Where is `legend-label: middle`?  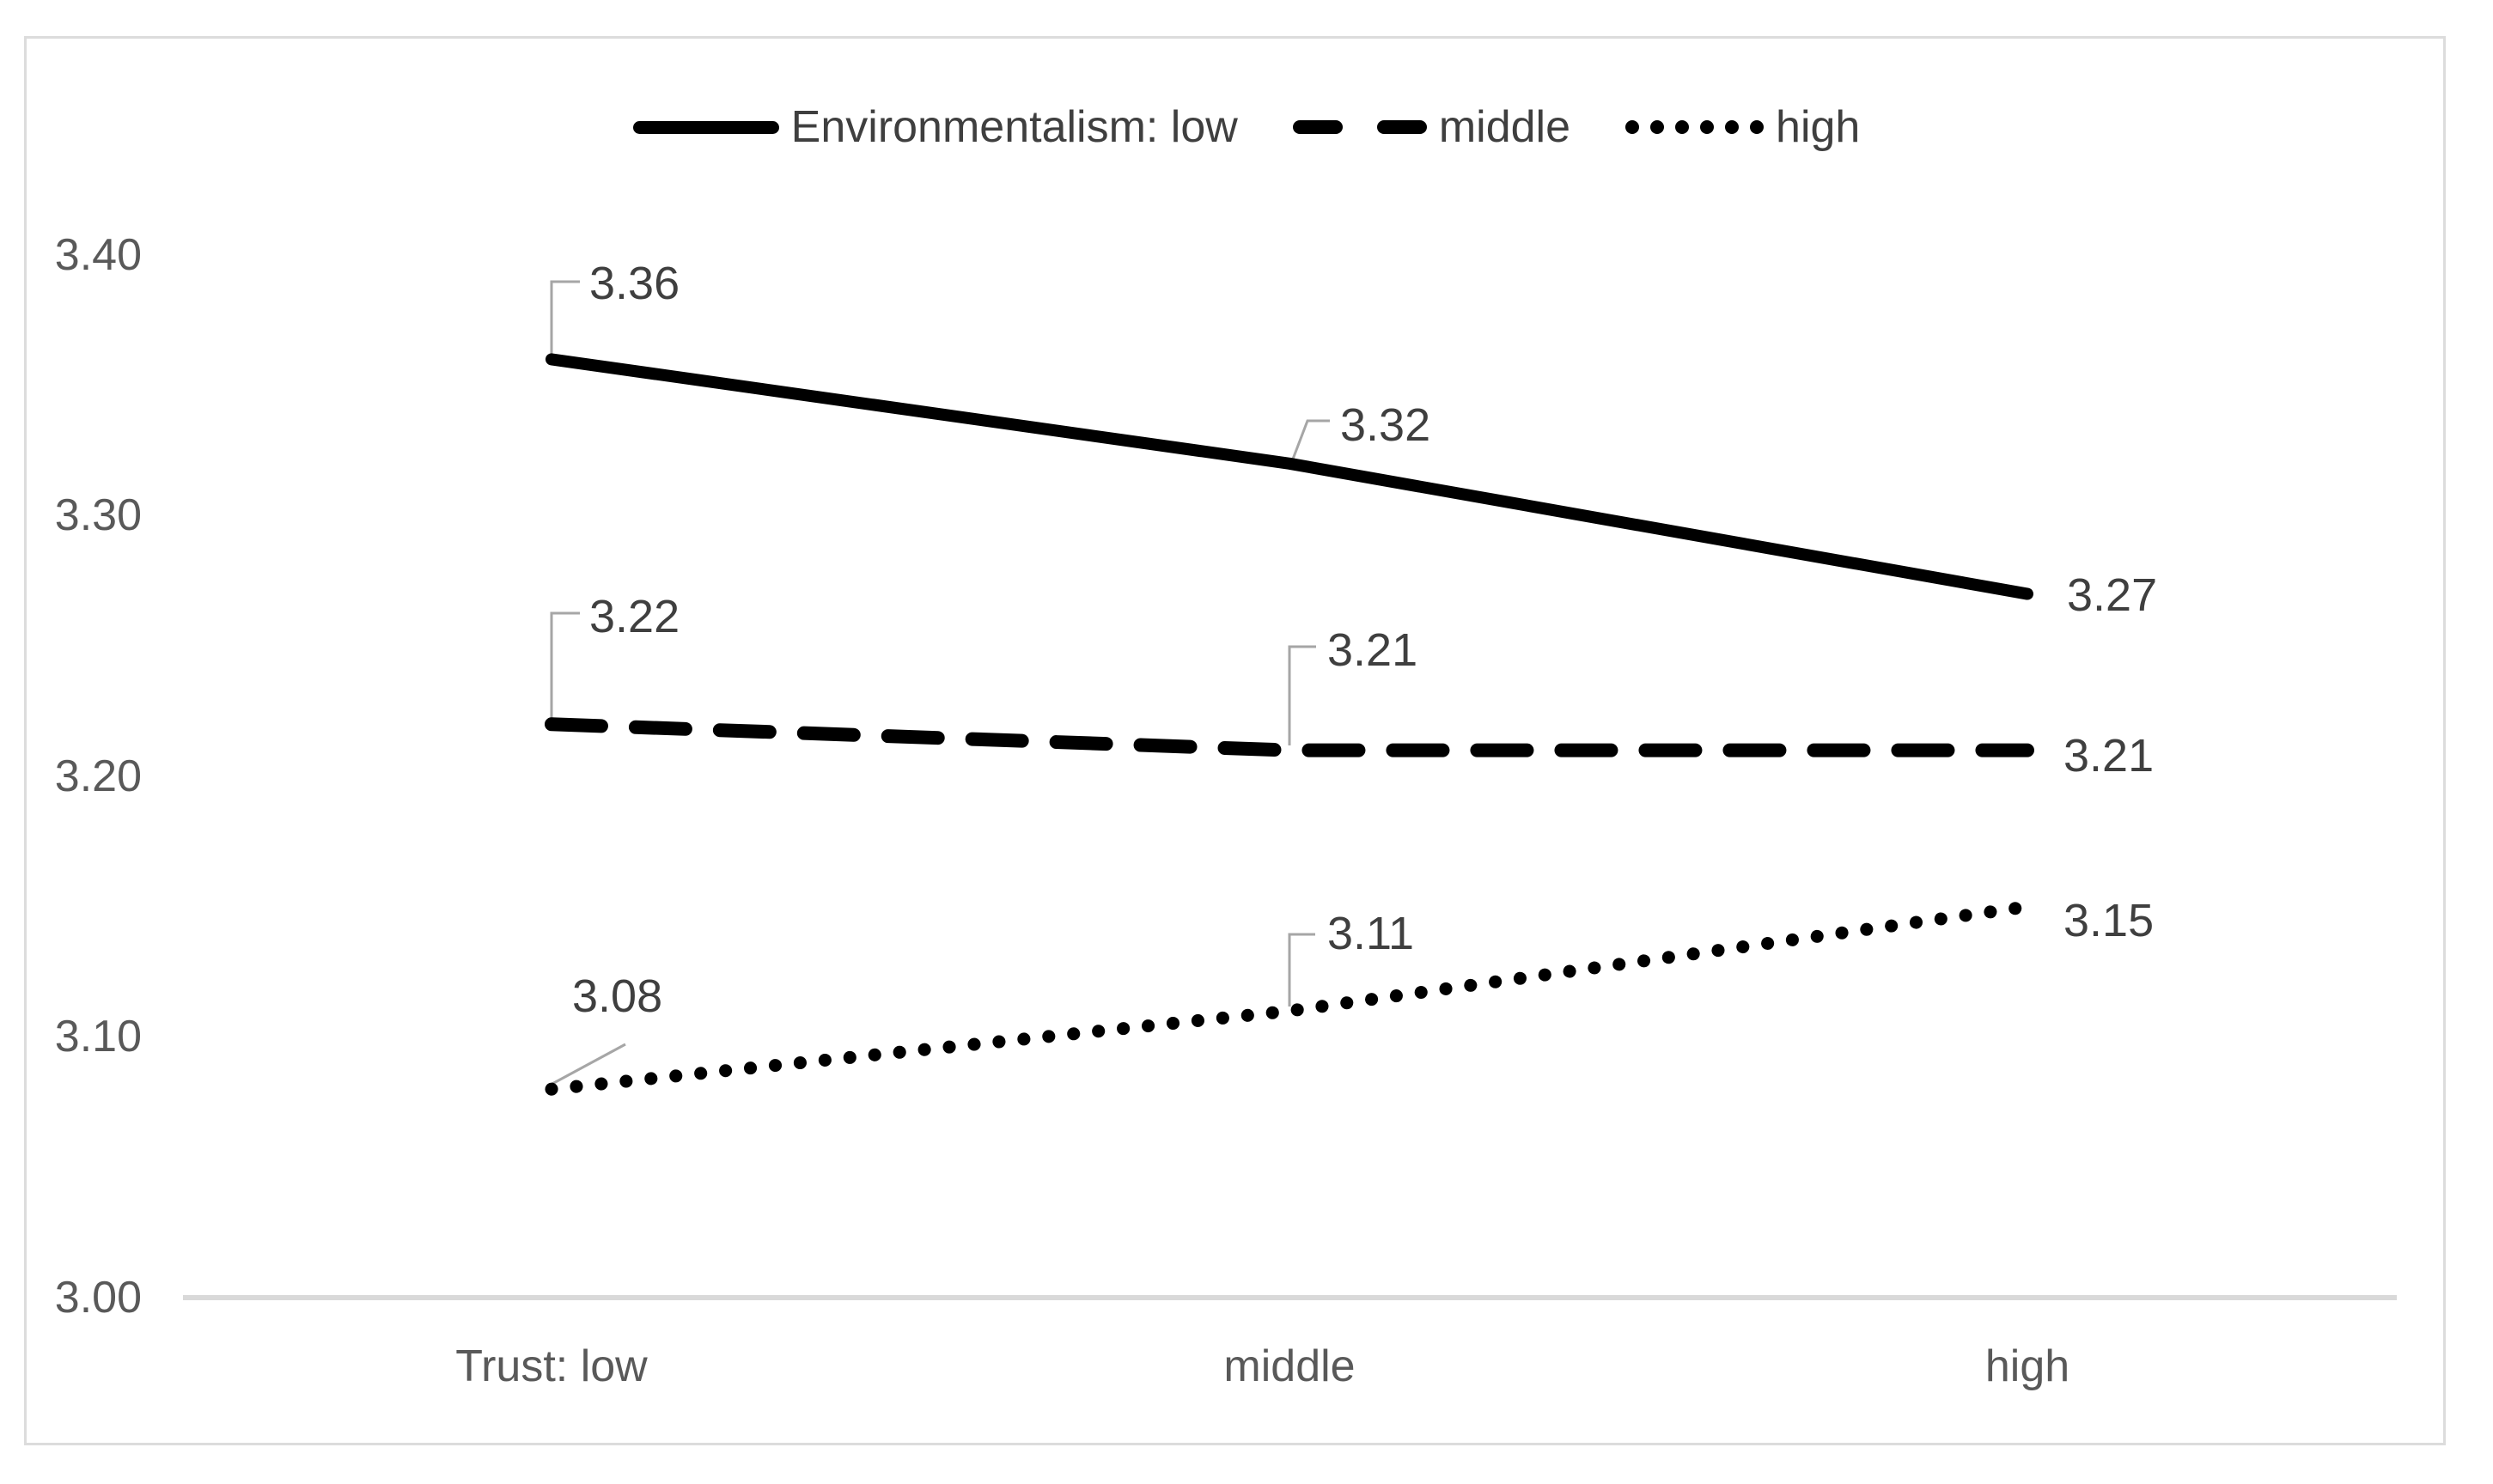
legend-label: middle is located at coordinates (1505, 127).